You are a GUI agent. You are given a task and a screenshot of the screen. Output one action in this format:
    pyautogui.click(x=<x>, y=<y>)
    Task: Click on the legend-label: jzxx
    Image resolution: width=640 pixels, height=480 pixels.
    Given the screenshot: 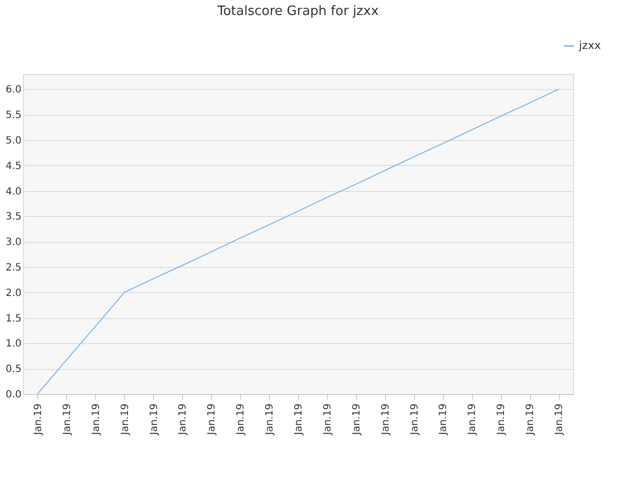 What is the action you would take?
    pyautogui.click(x=590, y=45)
    